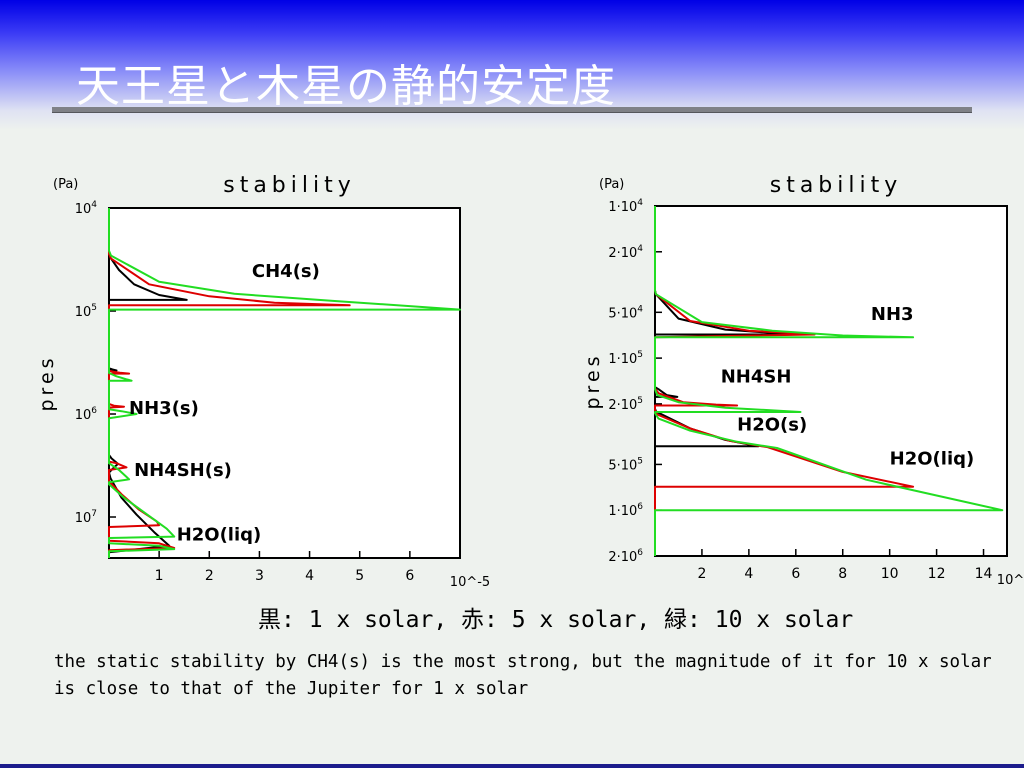 The height and width of the screenshot is (768, 1024). What do you see at coordinates (86, 311) in the screenshot?
I see `y-tick-label: 10⁵` at bounding box center [86, 311].